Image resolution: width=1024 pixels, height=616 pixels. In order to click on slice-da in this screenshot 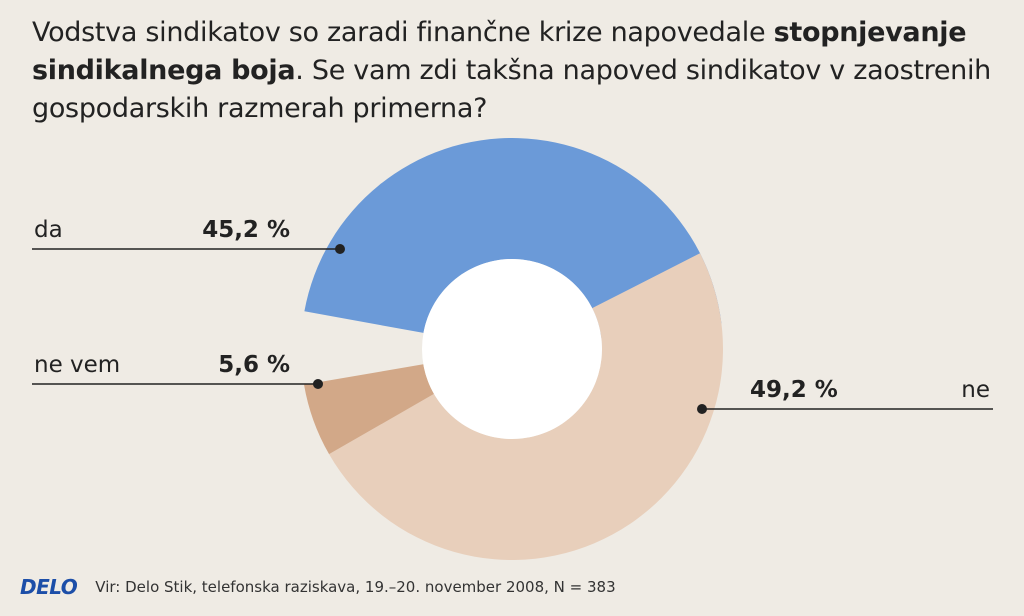, I will do `click(513, 238)`.